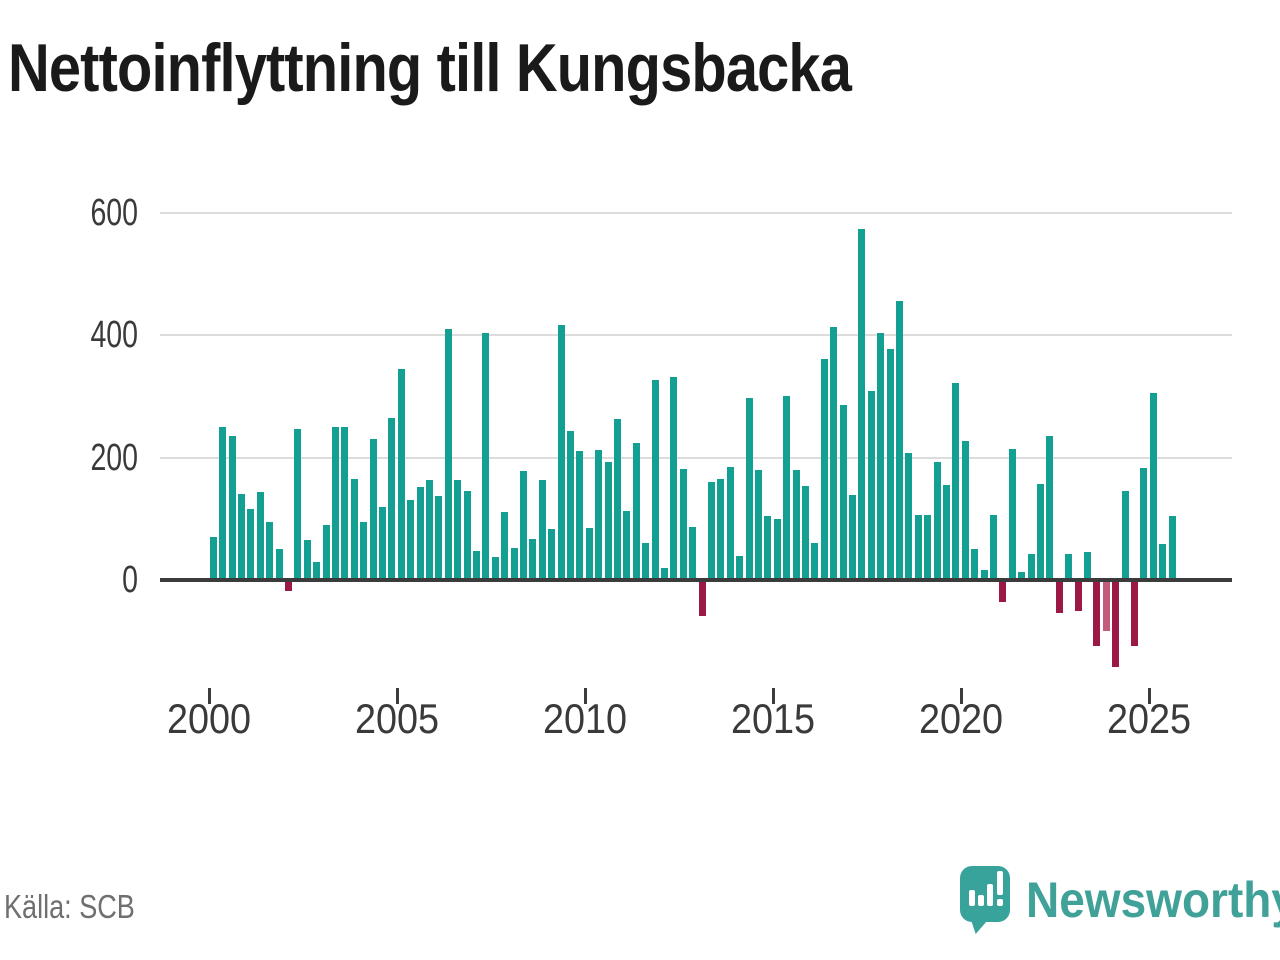  I want to click on bar-2008K2, so click(523, 525).